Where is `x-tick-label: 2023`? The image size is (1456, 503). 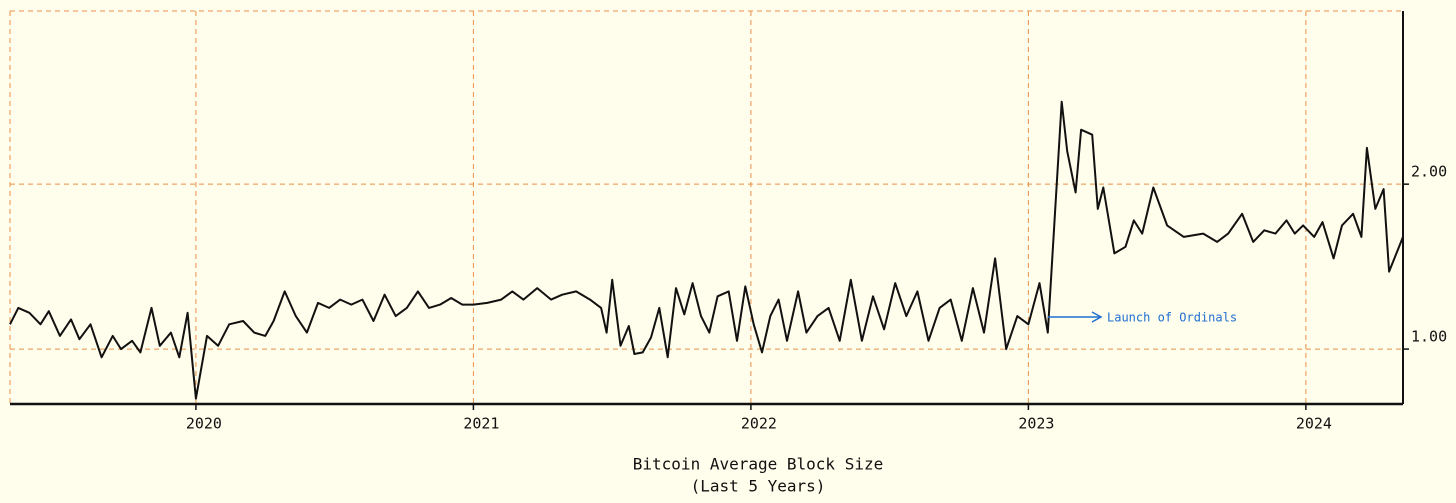
x-tick-label: 2023 is located at coordinates (1036, 424).